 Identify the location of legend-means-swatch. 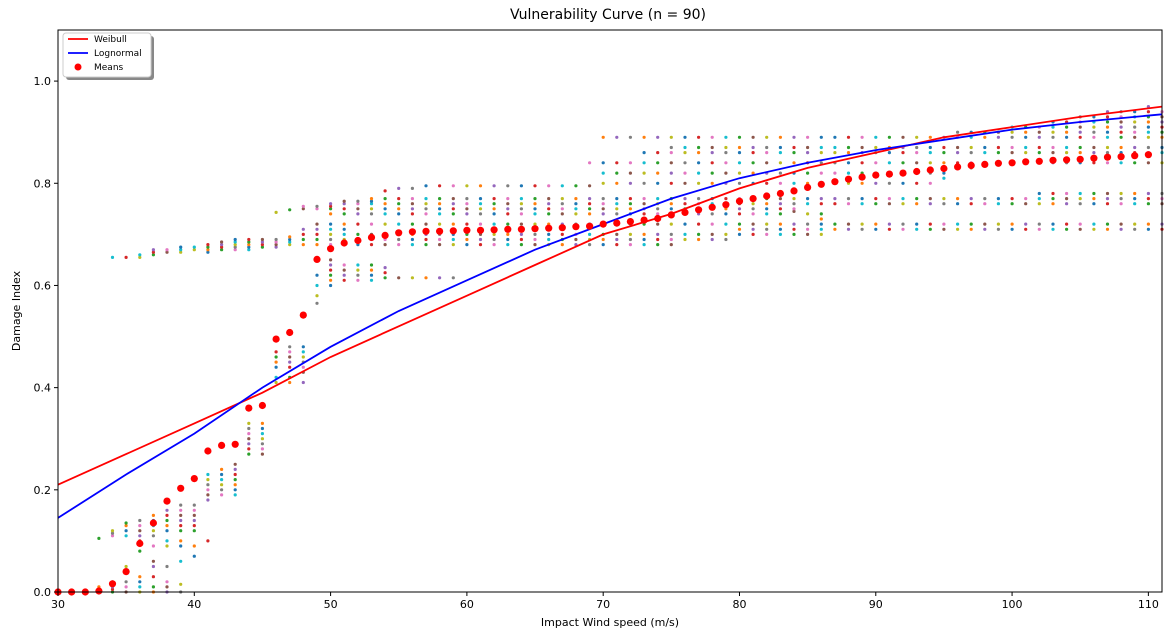
(78, 67).